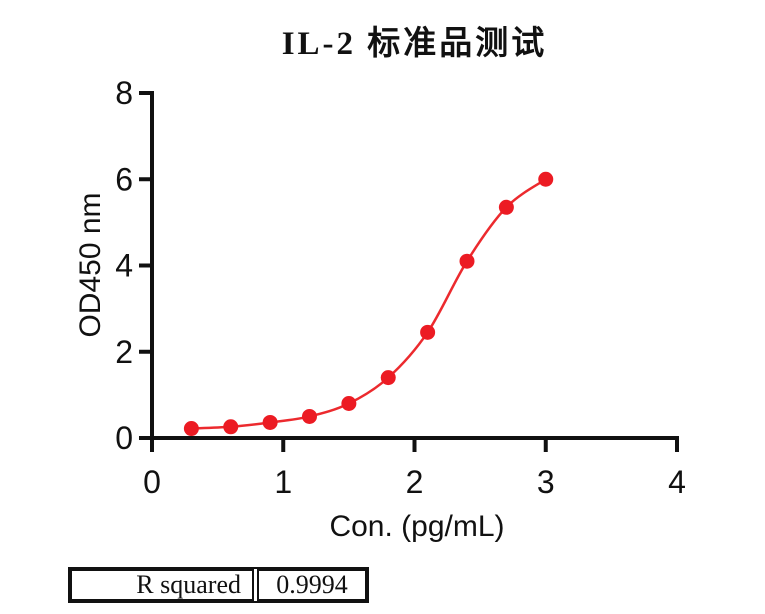 This screenshot has width=765, height=614. Describe the element at coordinates (152, 482) in the screenshot. I see `x-tick-label: 0` at that location.